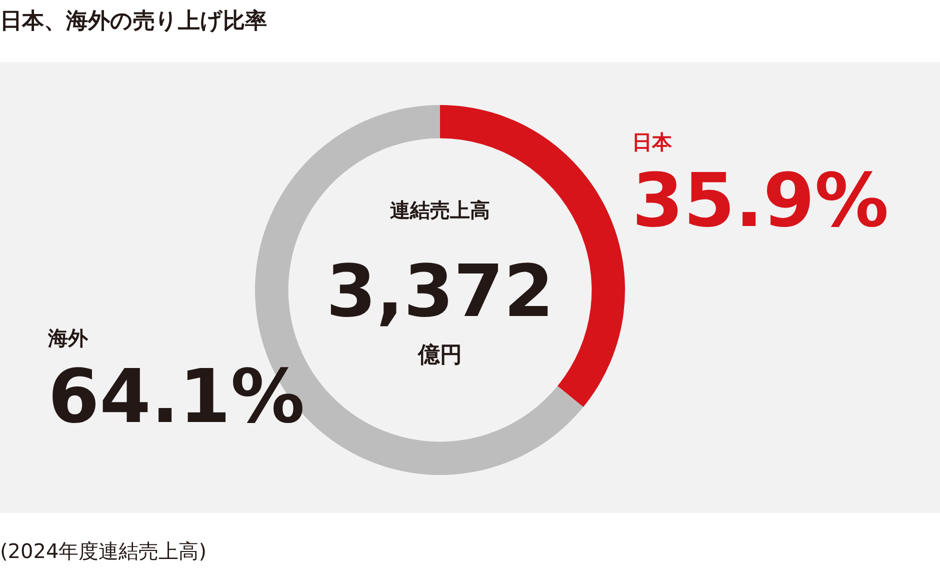 The height and width of the screenshot is (569, 940). I want to click on data-label: 64.1%, so click(176, 397).